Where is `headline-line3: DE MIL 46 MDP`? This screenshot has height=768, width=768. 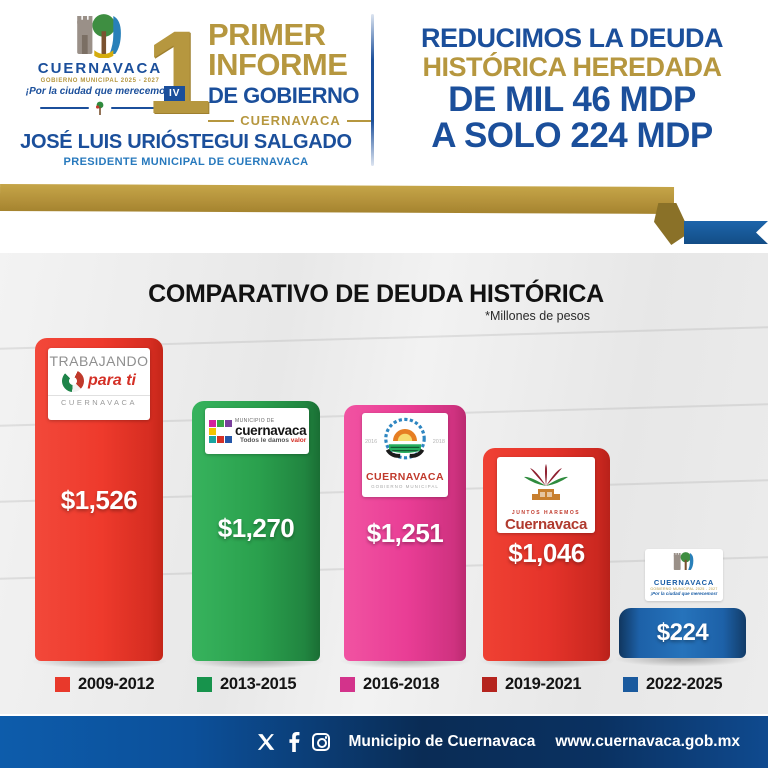 headline-line3: DE MIL 46 MDP is located at coordinates (572, 99).